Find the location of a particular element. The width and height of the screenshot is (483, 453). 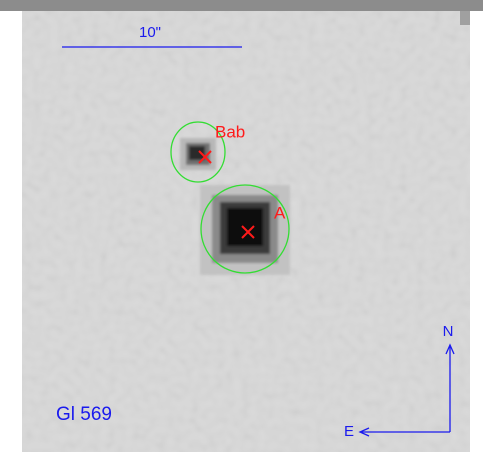

corner-patch is located at coordinates (465, 18).